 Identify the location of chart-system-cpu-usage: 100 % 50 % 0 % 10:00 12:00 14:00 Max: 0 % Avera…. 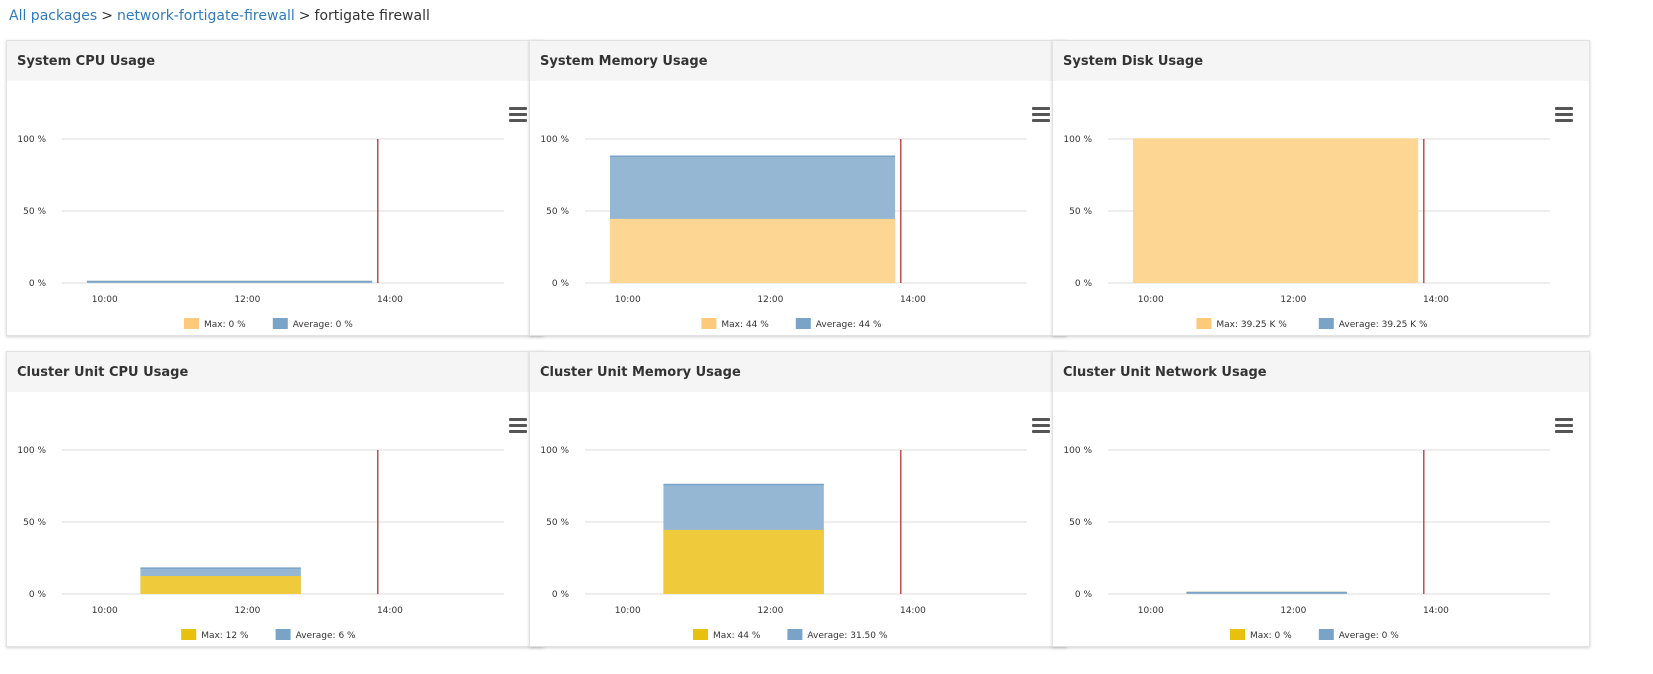
(260, 232).